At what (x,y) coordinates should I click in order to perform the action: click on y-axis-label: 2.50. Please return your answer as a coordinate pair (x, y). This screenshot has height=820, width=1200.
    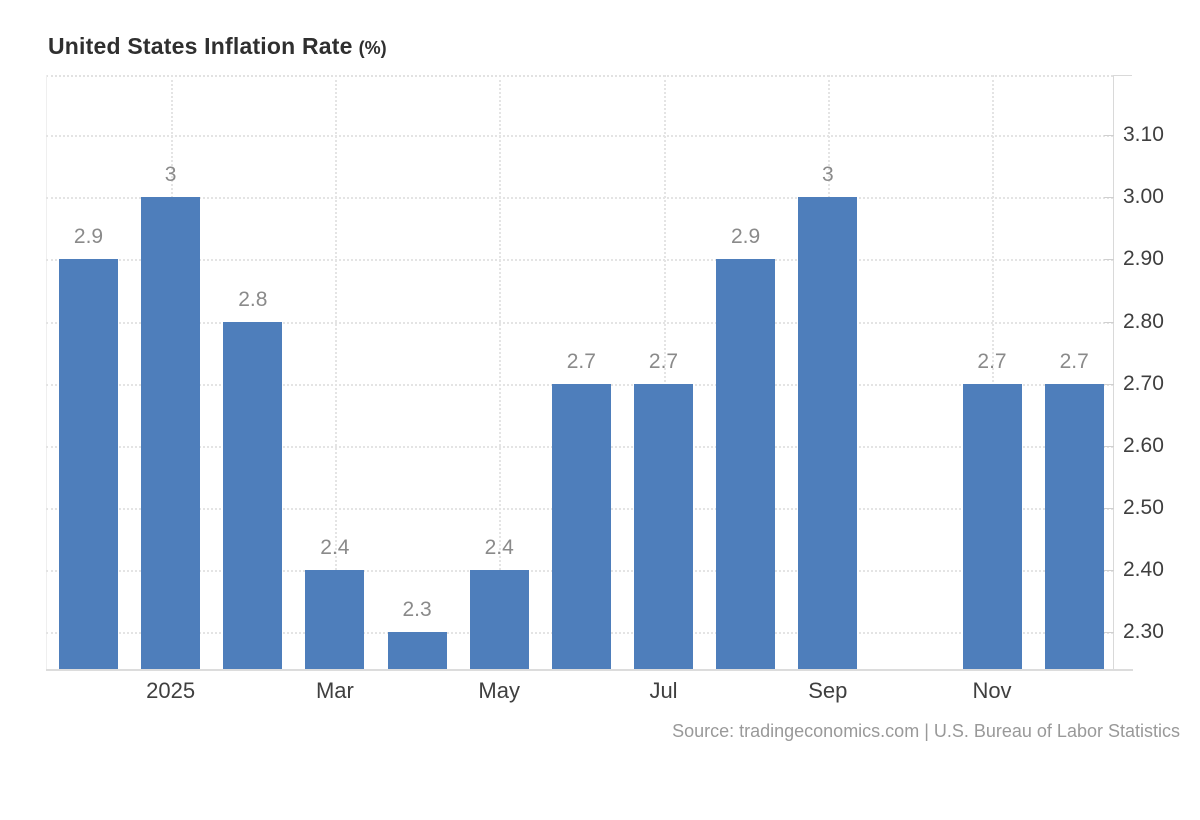
    Looking at the image, I should click on (1143, 507).